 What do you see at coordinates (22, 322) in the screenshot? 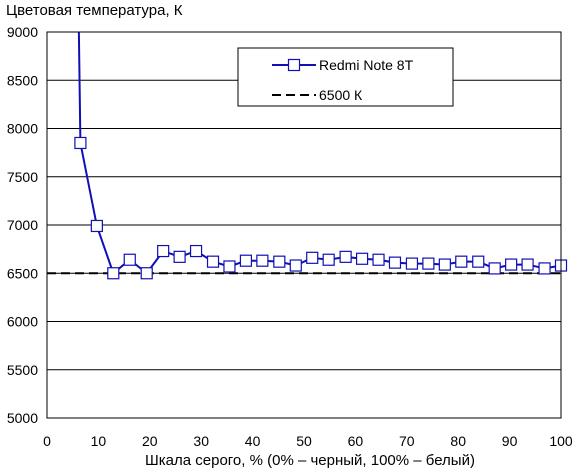
I see `y-tick-label: 6000` at bounding box center [22, 322].